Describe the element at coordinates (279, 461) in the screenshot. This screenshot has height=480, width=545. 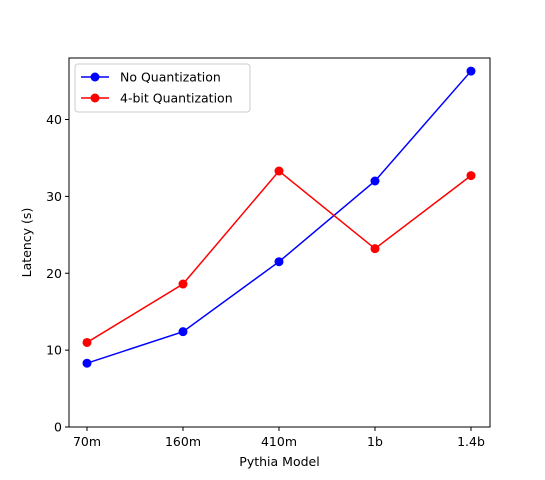
I see `x-axis-label: Pythia Model` at that location.